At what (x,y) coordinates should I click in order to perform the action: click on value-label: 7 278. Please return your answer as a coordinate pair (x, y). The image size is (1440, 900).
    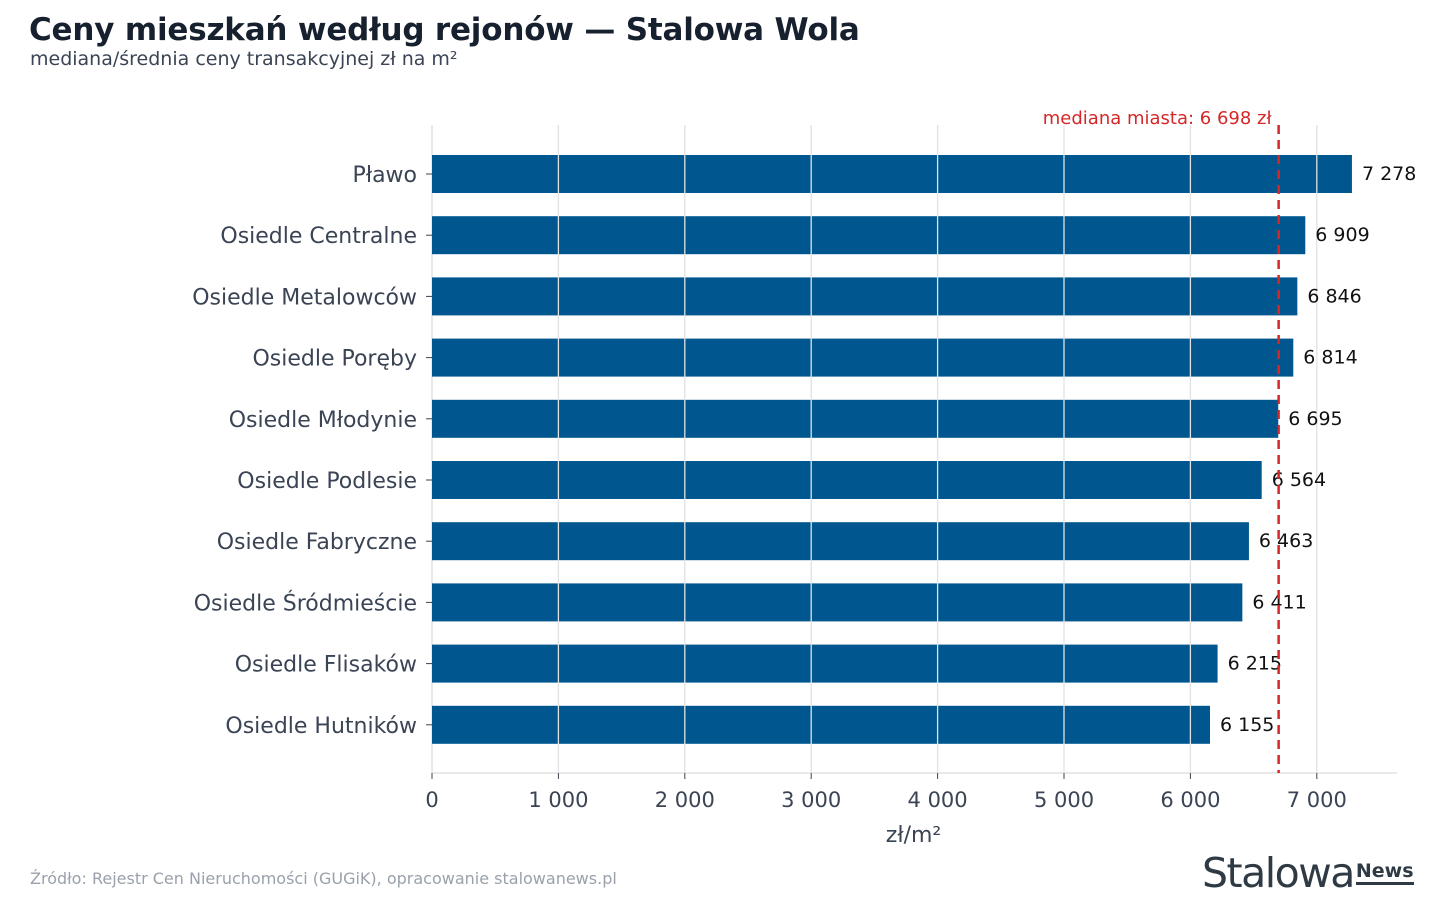
    Looking at the image, I should click on (1389, 174).